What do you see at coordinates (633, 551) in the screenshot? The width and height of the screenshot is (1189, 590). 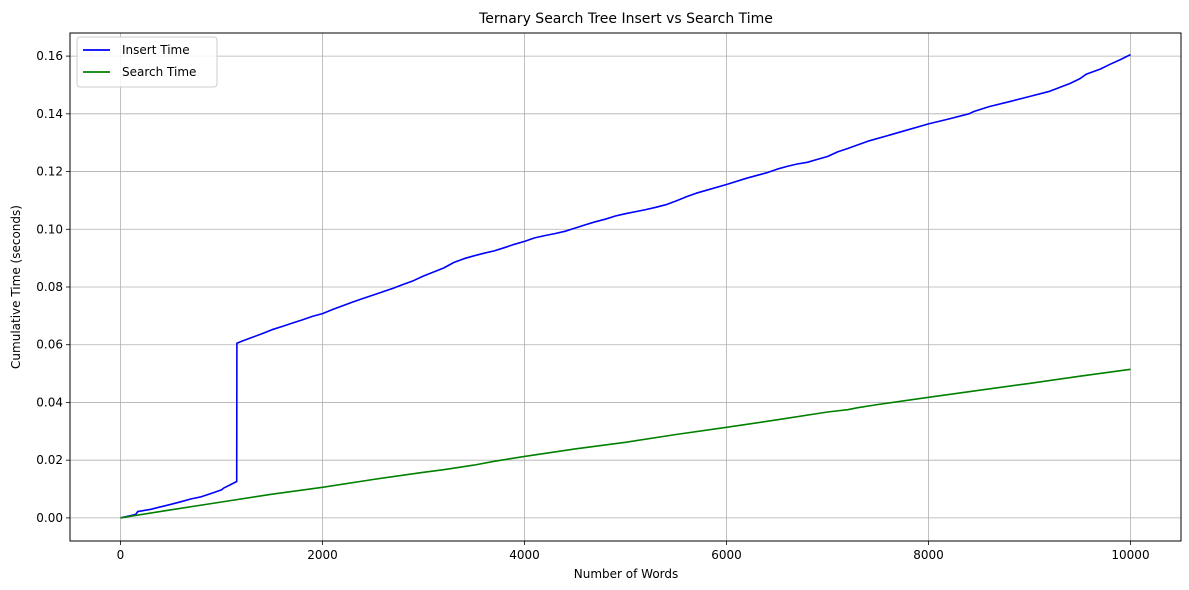 I see `x-axis: 0 2000 4000 6000 8000 10000` at bounding box center [633, 551].